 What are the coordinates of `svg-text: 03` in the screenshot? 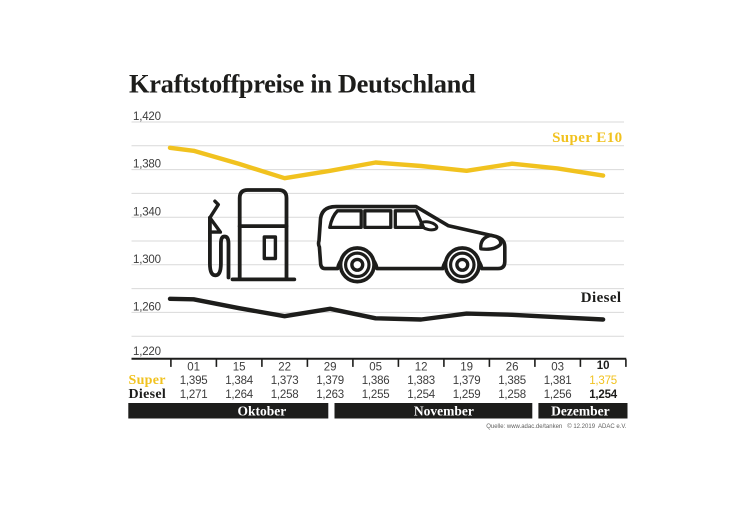 It's located at (557, 367).